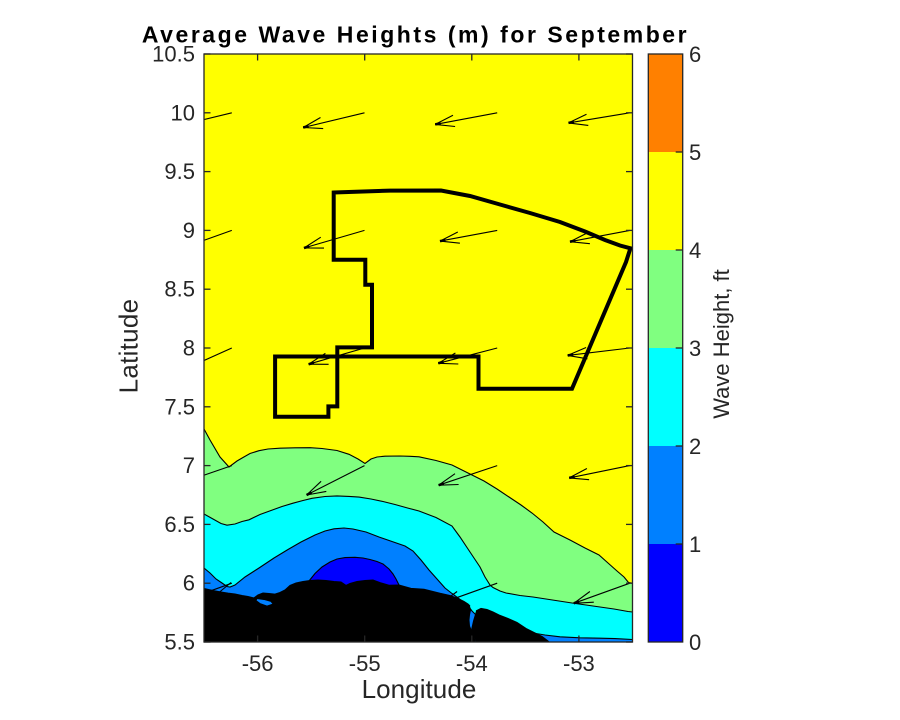 This screenshot has width=900, height=720. I want to click on svg-text: 8, so click(189, 348).